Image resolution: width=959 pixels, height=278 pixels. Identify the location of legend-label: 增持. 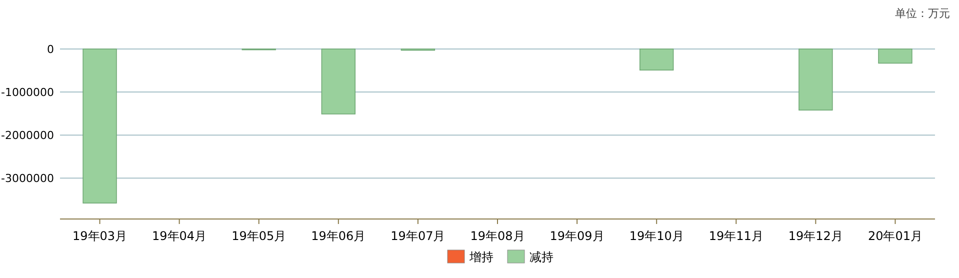
(481, 257).